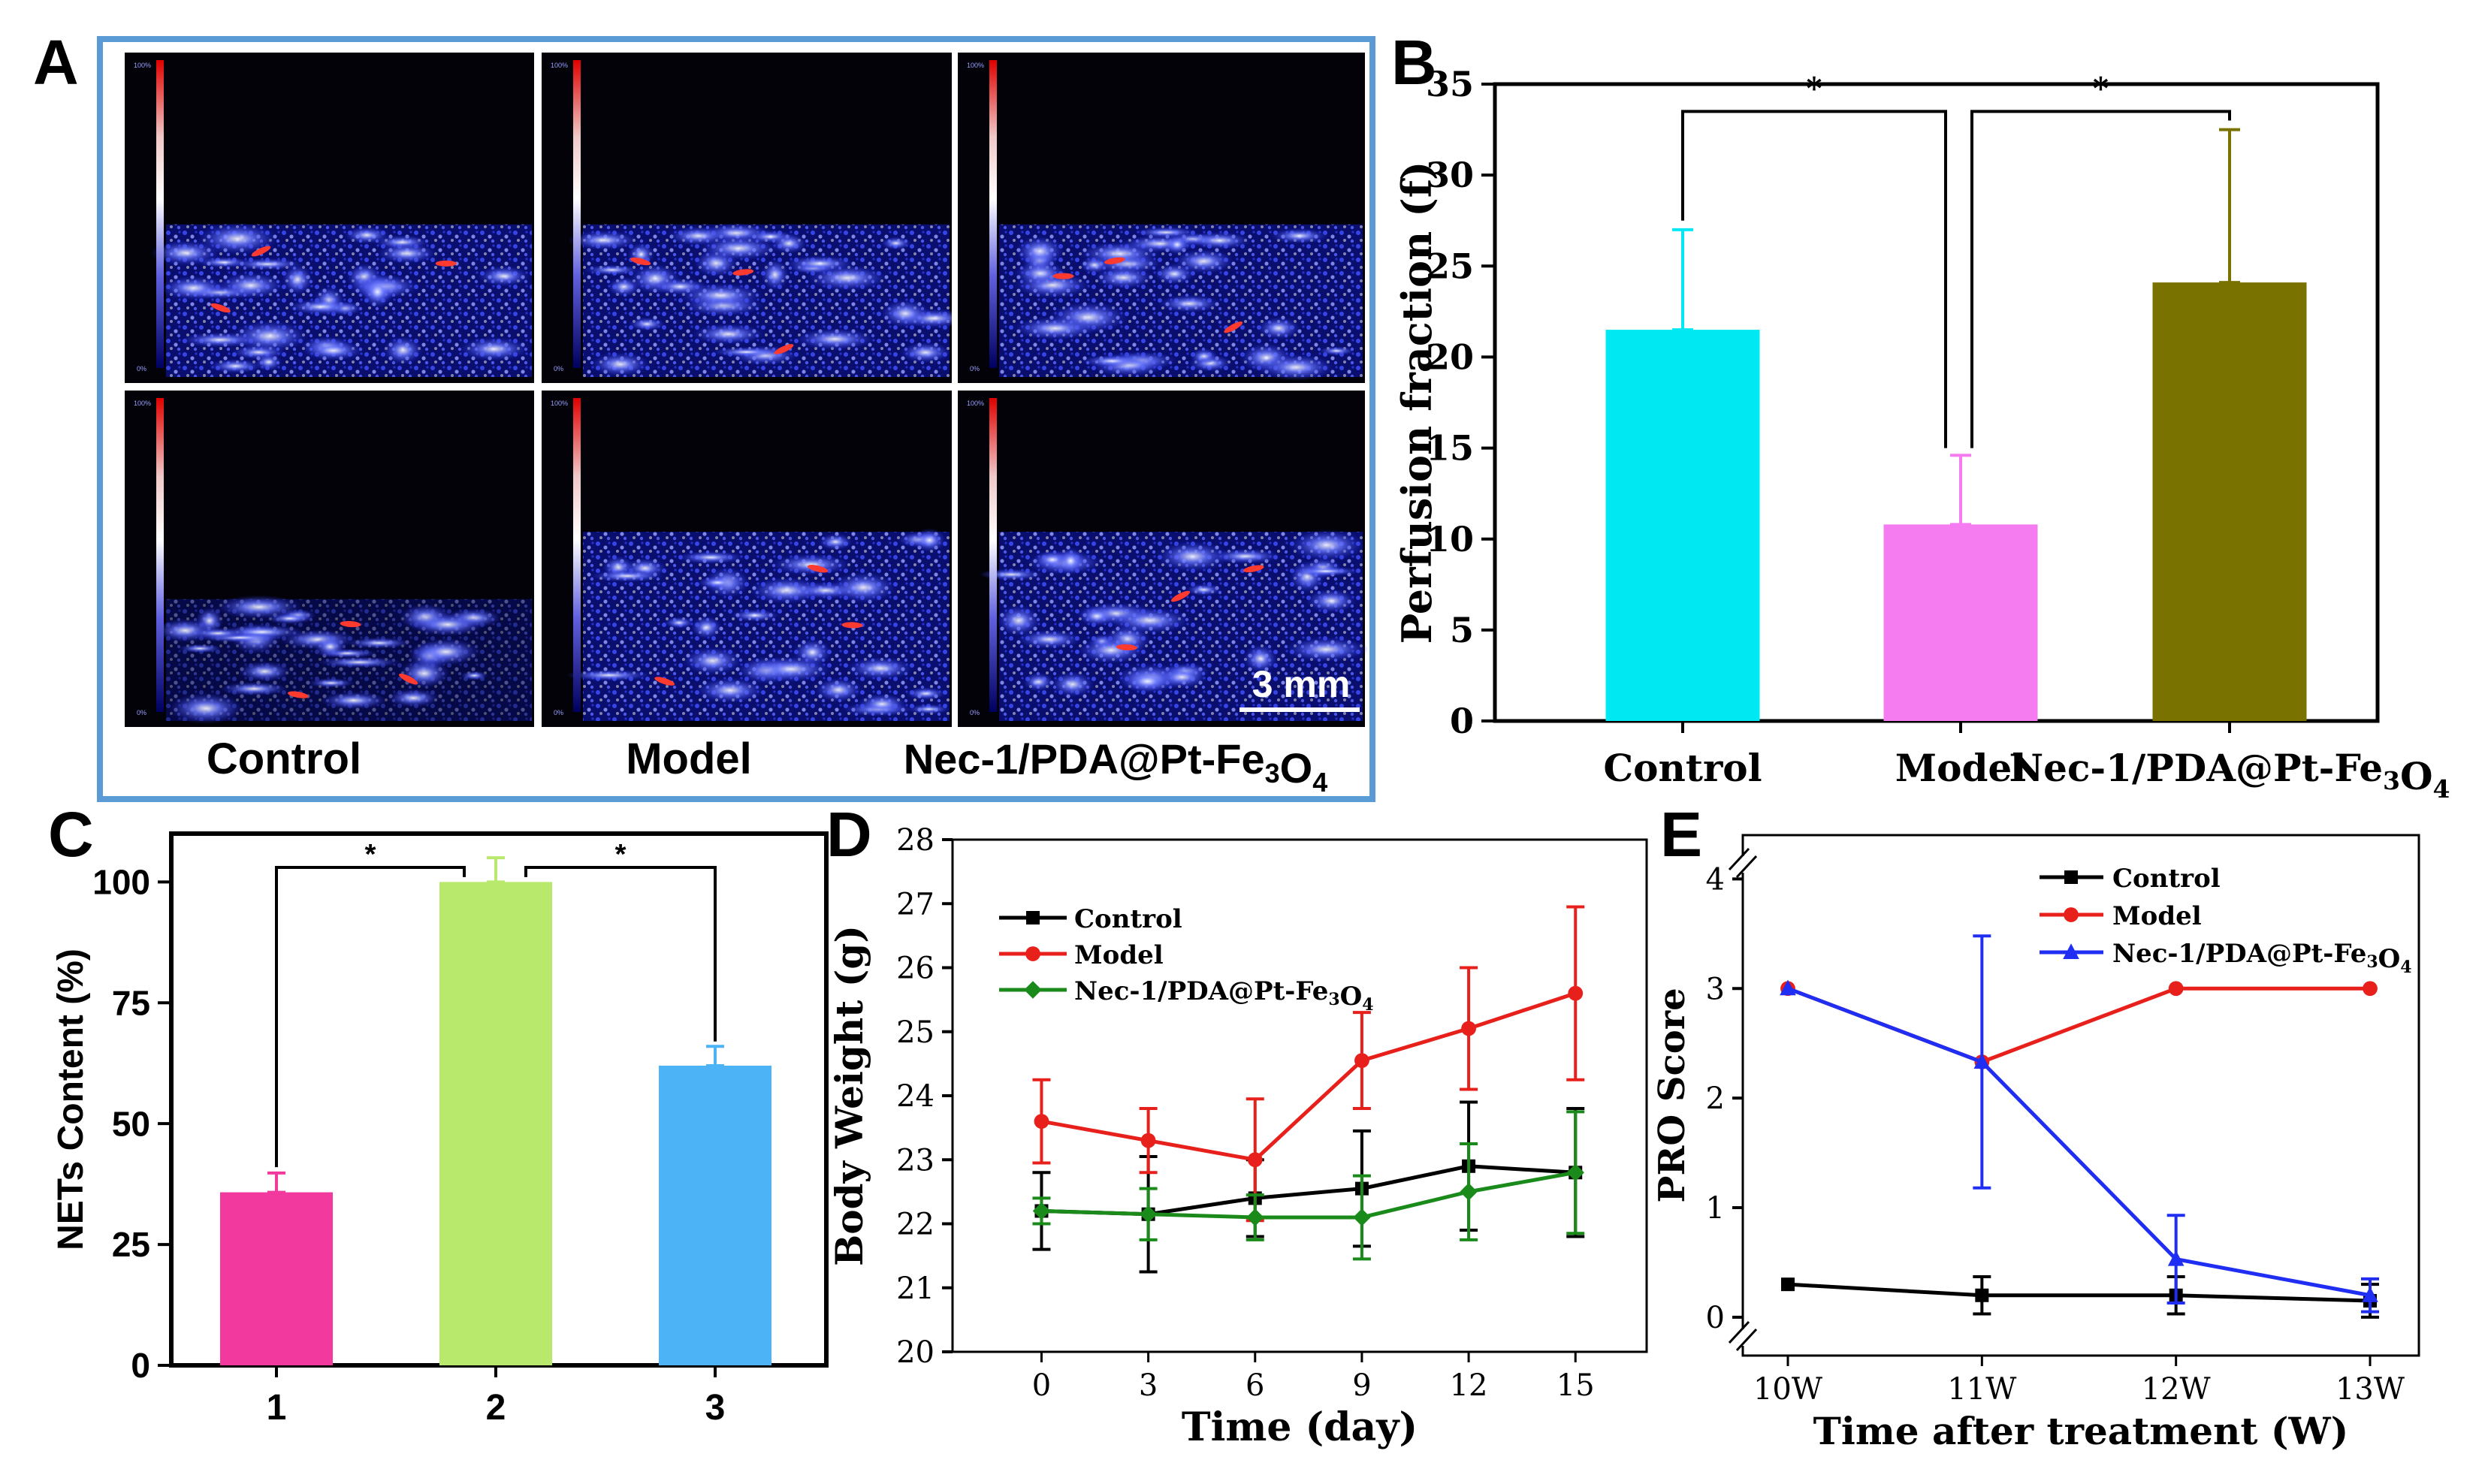 Image resolution: width=2491 pixels, height=1484 pixels. Describe the element at coordinates (2229, 775) in the screenshot. I see `x-tick-label: Nec-1/PDA@Pt-Fe3O4` at that location.